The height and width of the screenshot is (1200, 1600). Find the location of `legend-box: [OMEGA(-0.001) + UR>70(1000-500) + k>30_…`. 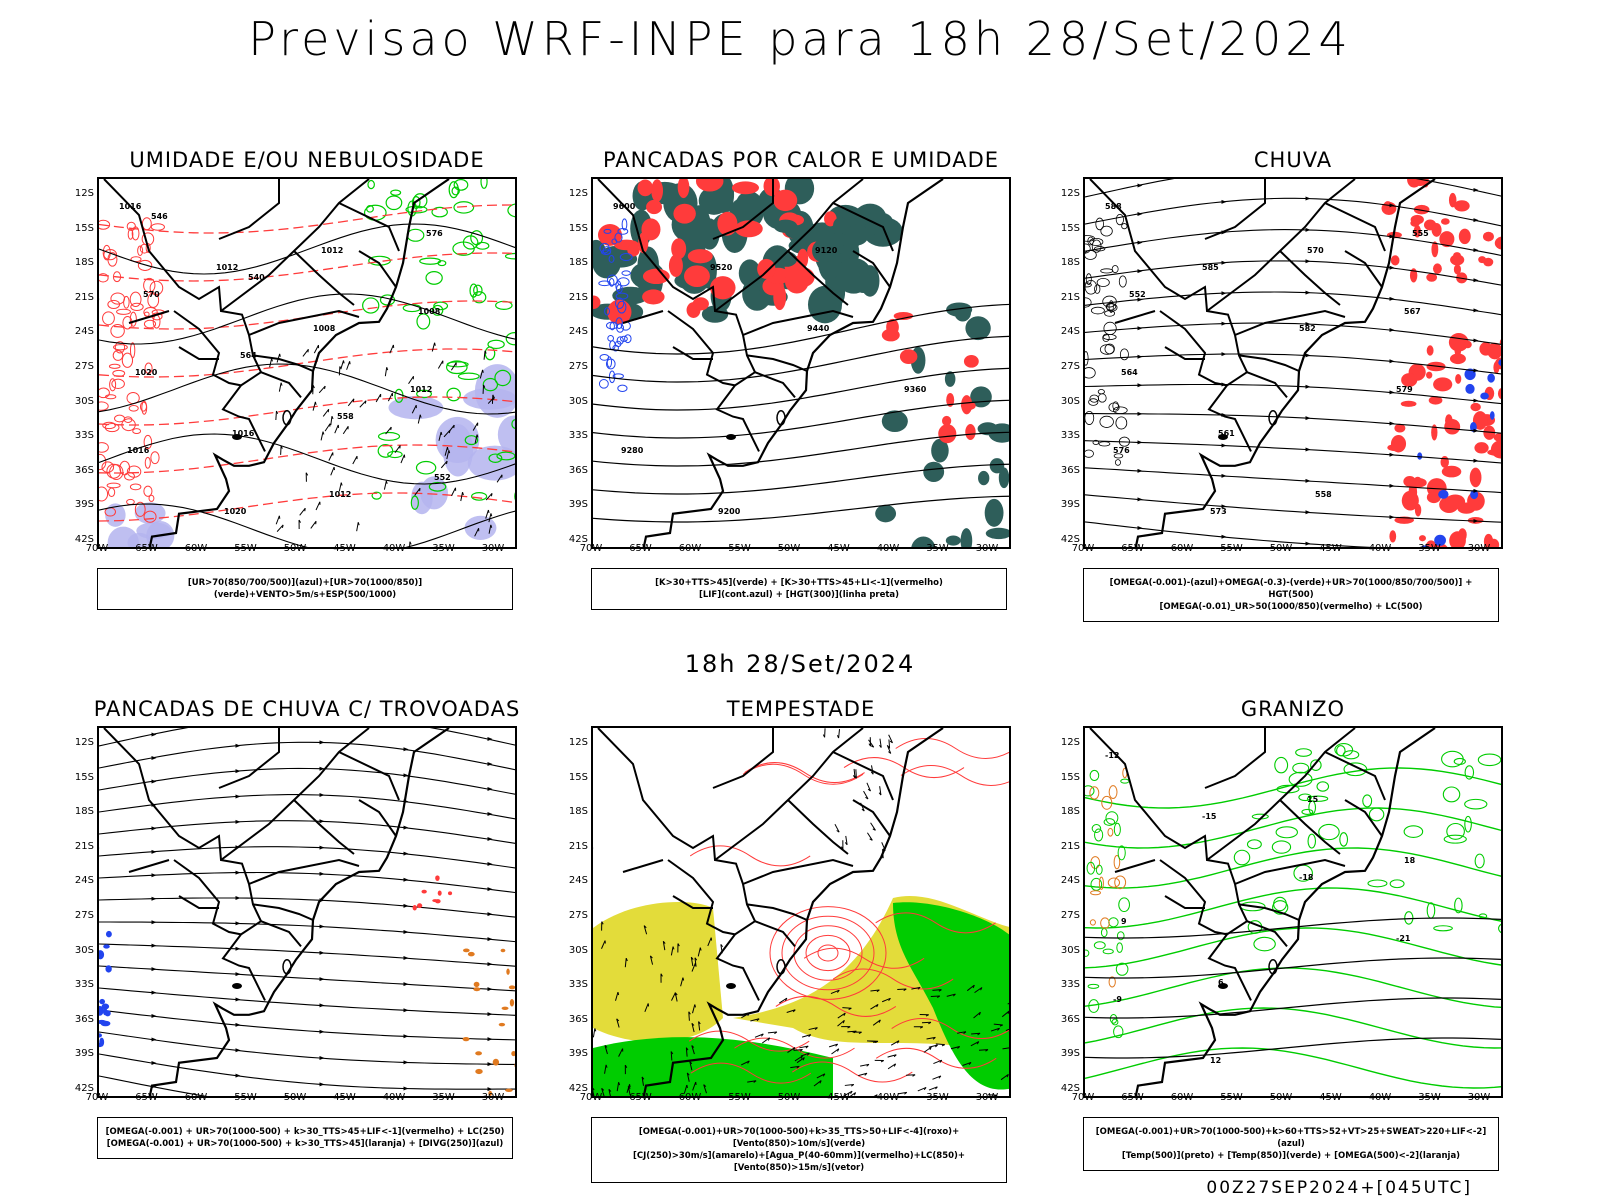

legend-box: [OMEGA(-0.001) + UR>70(1000-500) + k>30_… is located at coordinates (305, 1138).